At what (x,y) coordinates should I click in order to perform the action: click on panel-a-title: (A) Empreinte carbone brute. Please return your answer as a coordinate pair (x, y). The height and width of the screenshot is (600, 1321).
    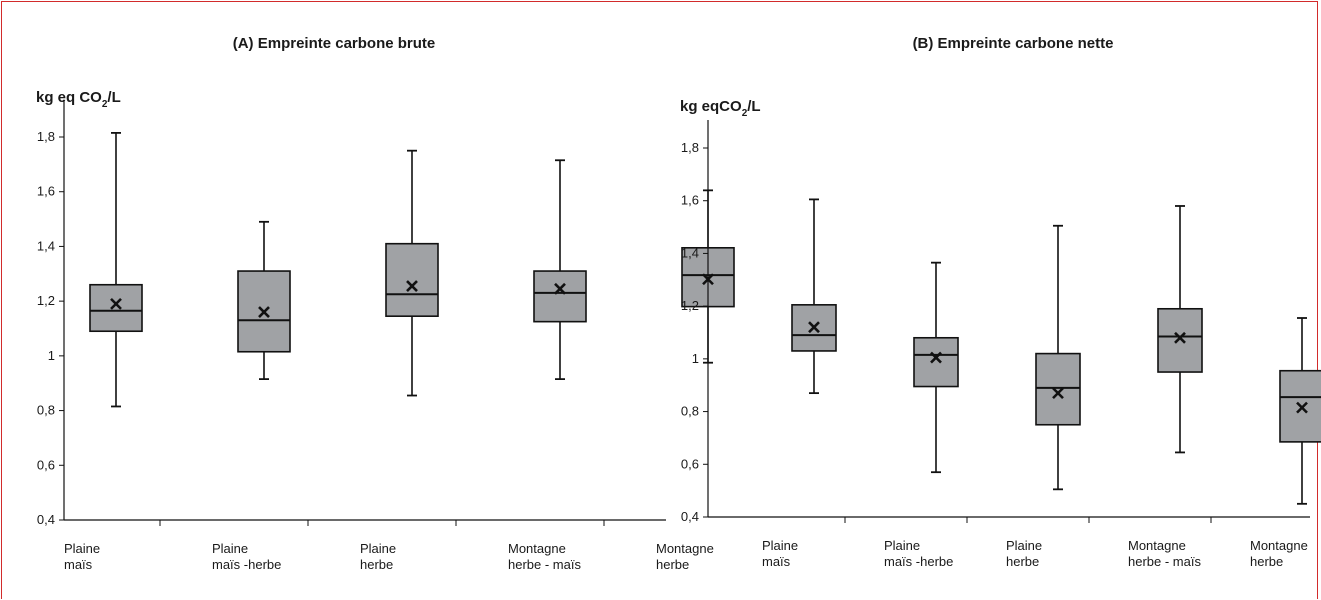
    Looking at the image, I should click on (334, 43).